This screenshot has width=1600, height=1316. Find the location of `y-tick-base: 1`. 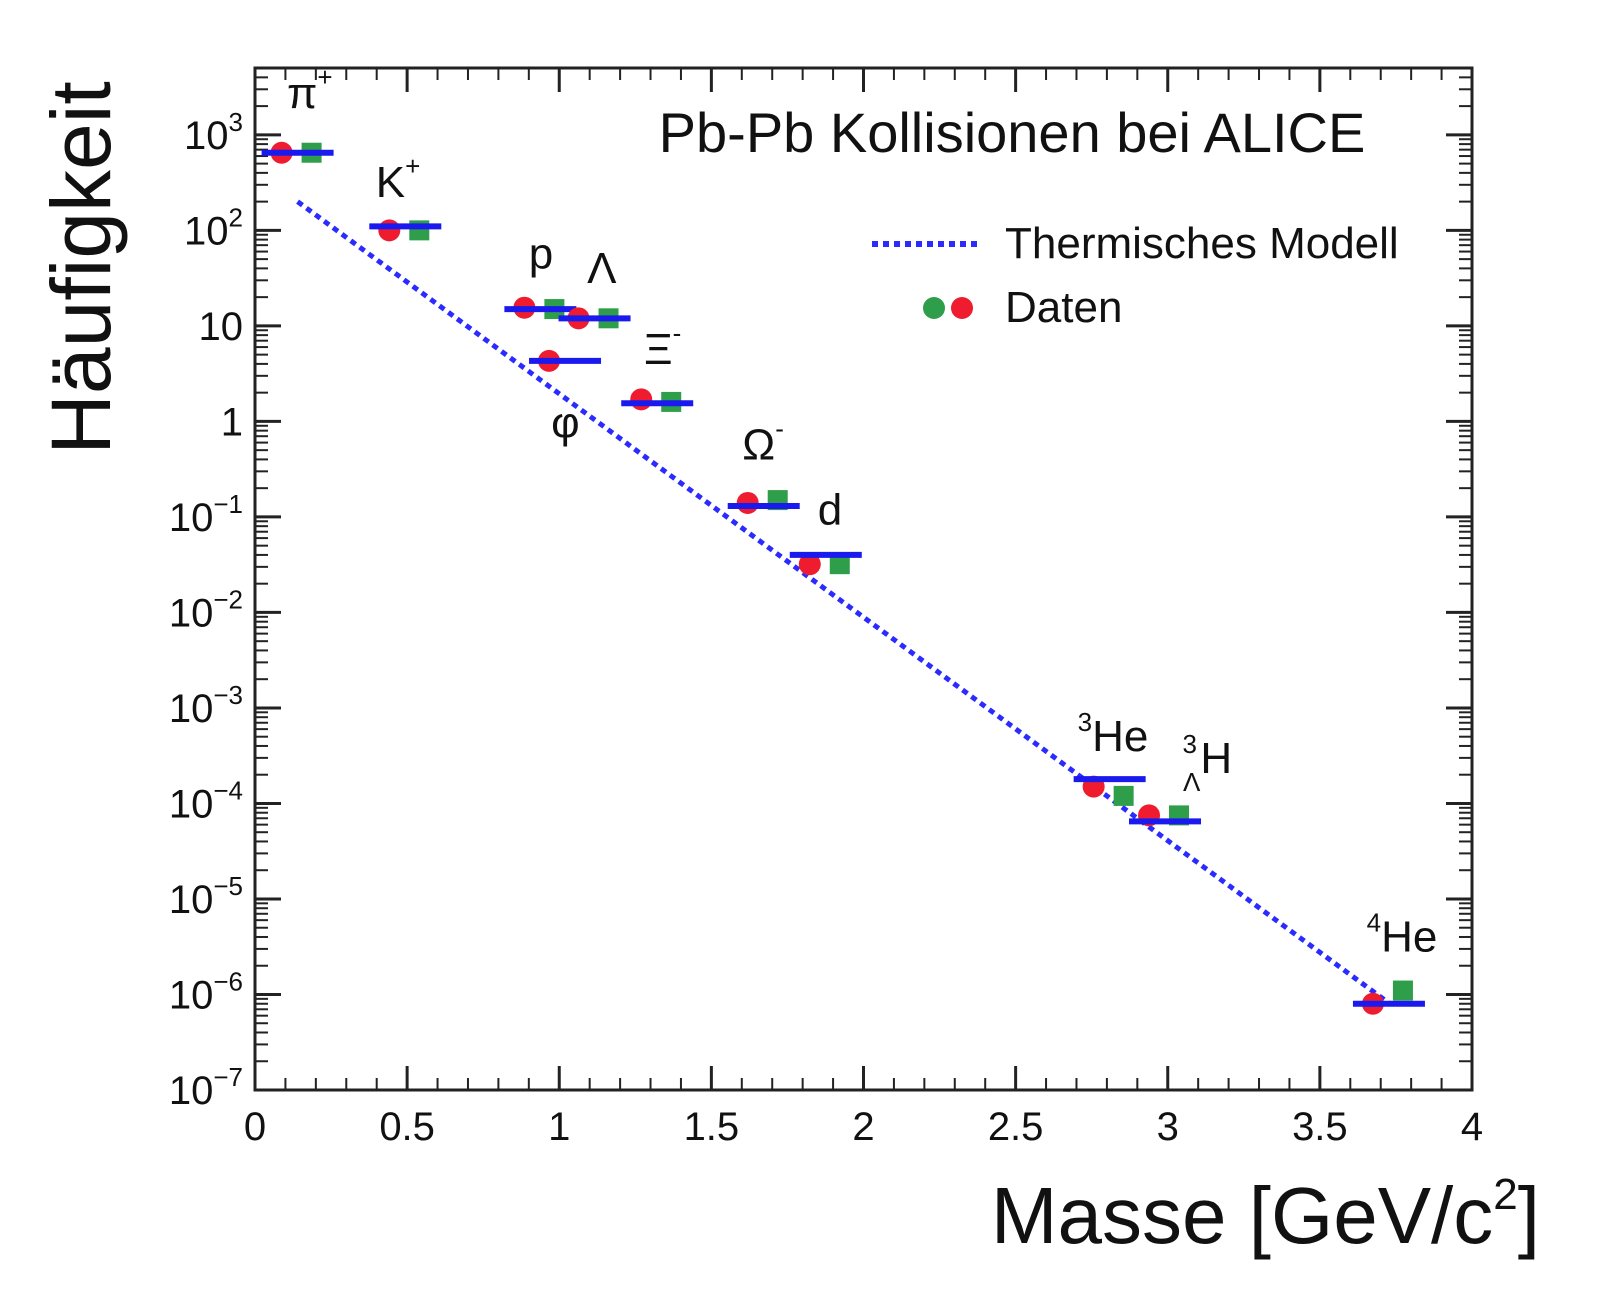

y-tick-base: 1 is located at coordinates (232, 422).